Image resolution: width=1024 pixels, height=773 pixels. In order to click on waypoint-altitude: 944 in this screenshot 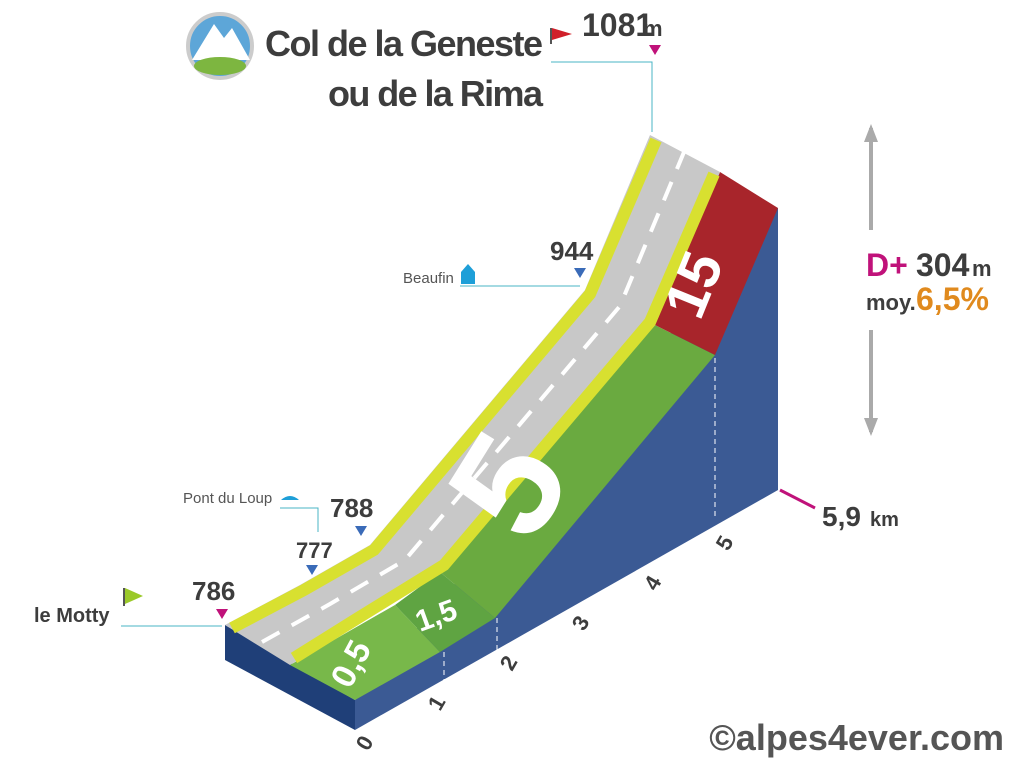, I will do `click(572, 251)`.